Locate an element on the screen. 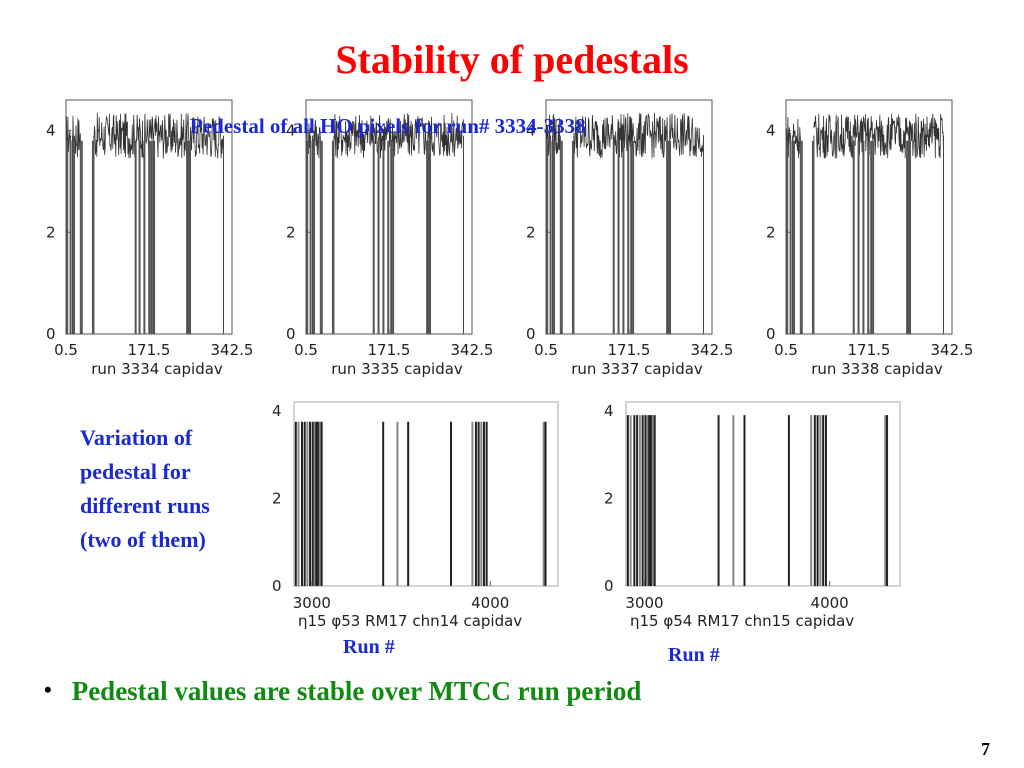  run-label-left: Run # is located at coordinates (369, 647).